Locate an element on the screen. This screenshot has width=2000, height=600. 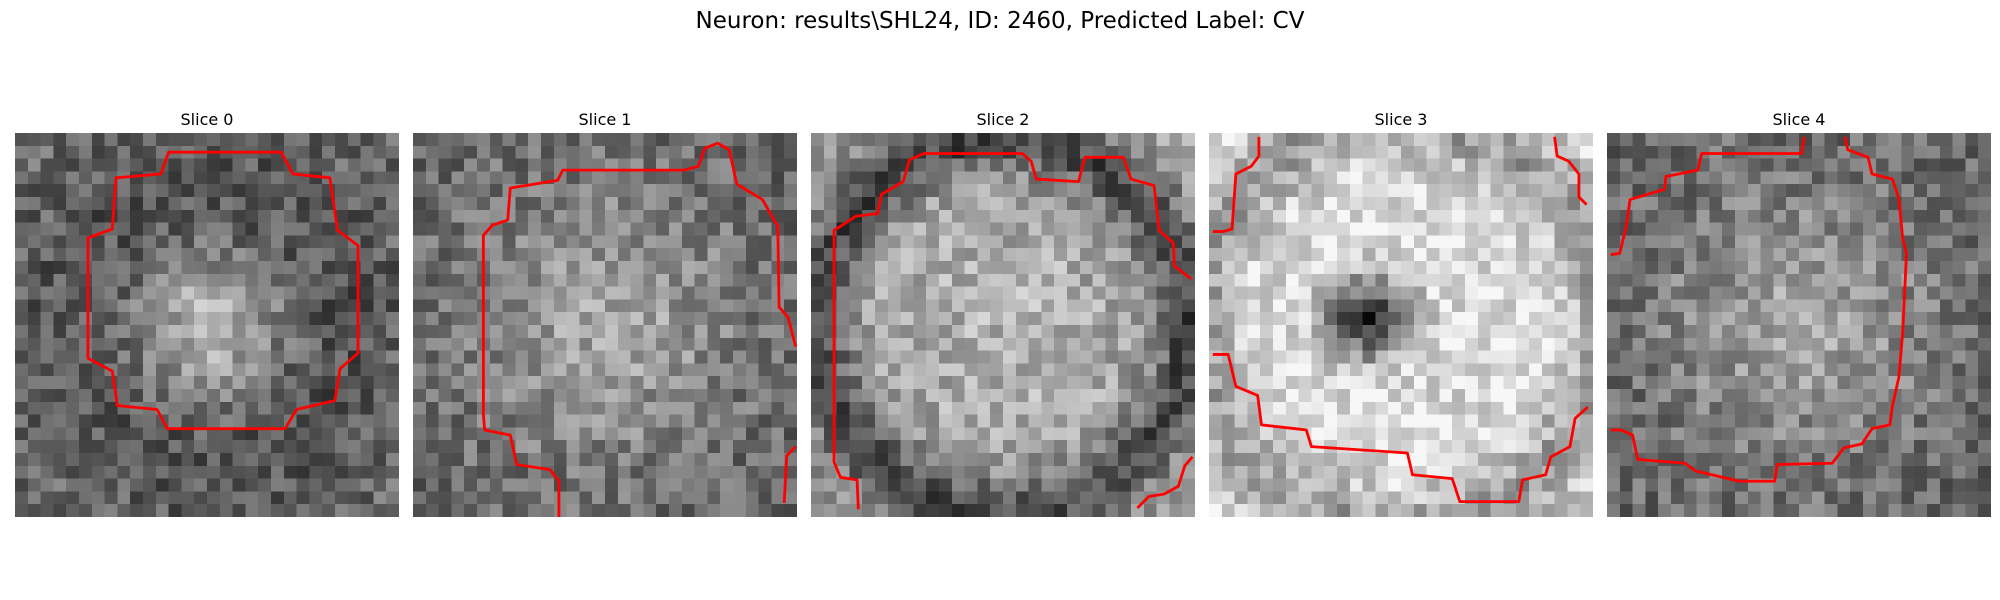
slice-panel-3: Slice 3 is located at coordinates (1401, 312).